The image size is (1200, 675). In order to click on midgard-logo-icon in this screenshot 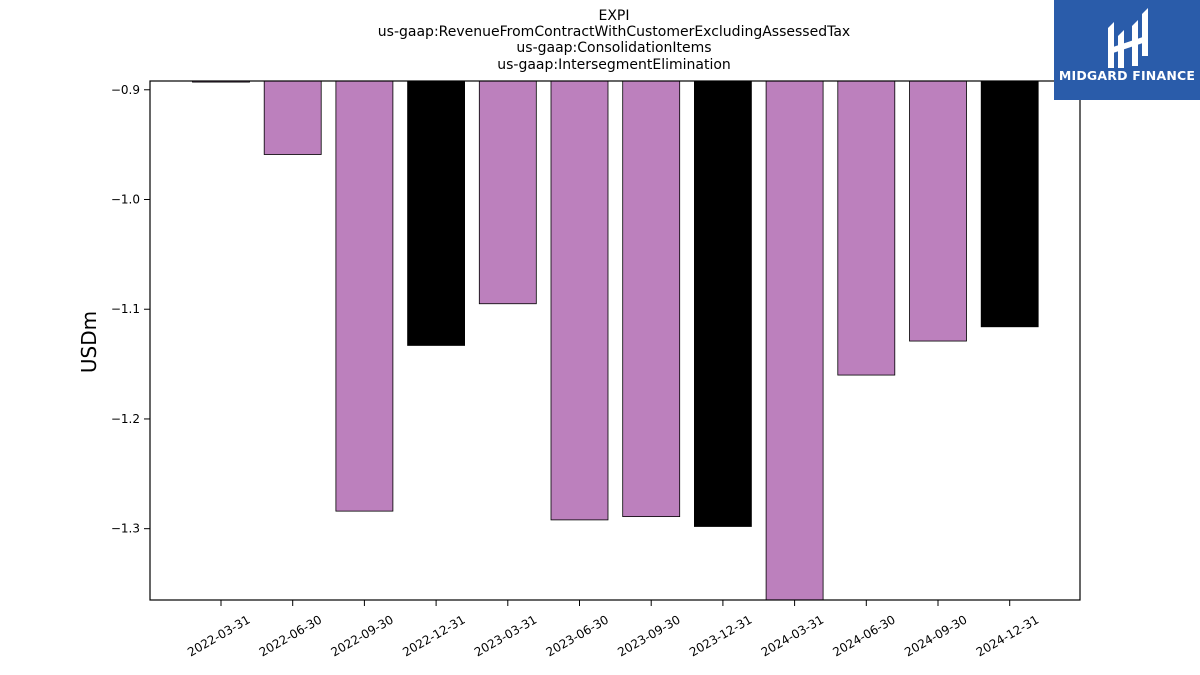, I will do `click(1128, 38)`.